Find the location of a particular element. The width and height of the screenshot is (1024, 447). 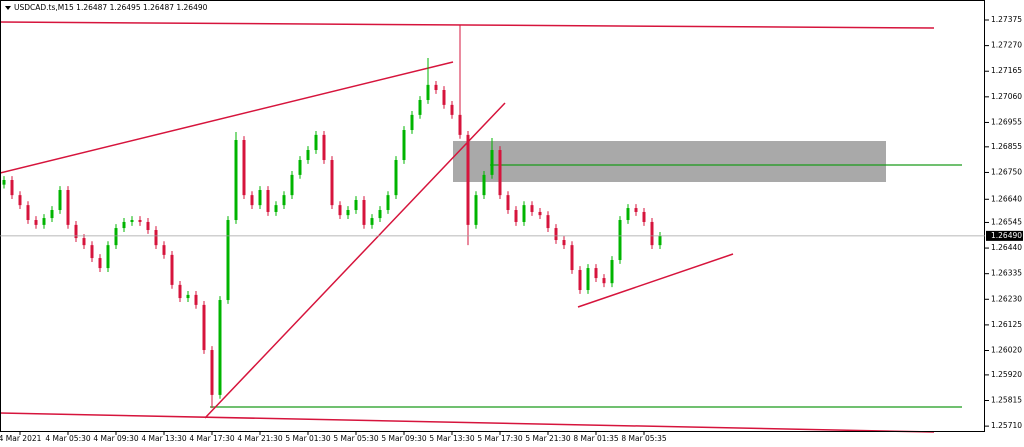

current-price-box is located at coordinates (1004, 235).